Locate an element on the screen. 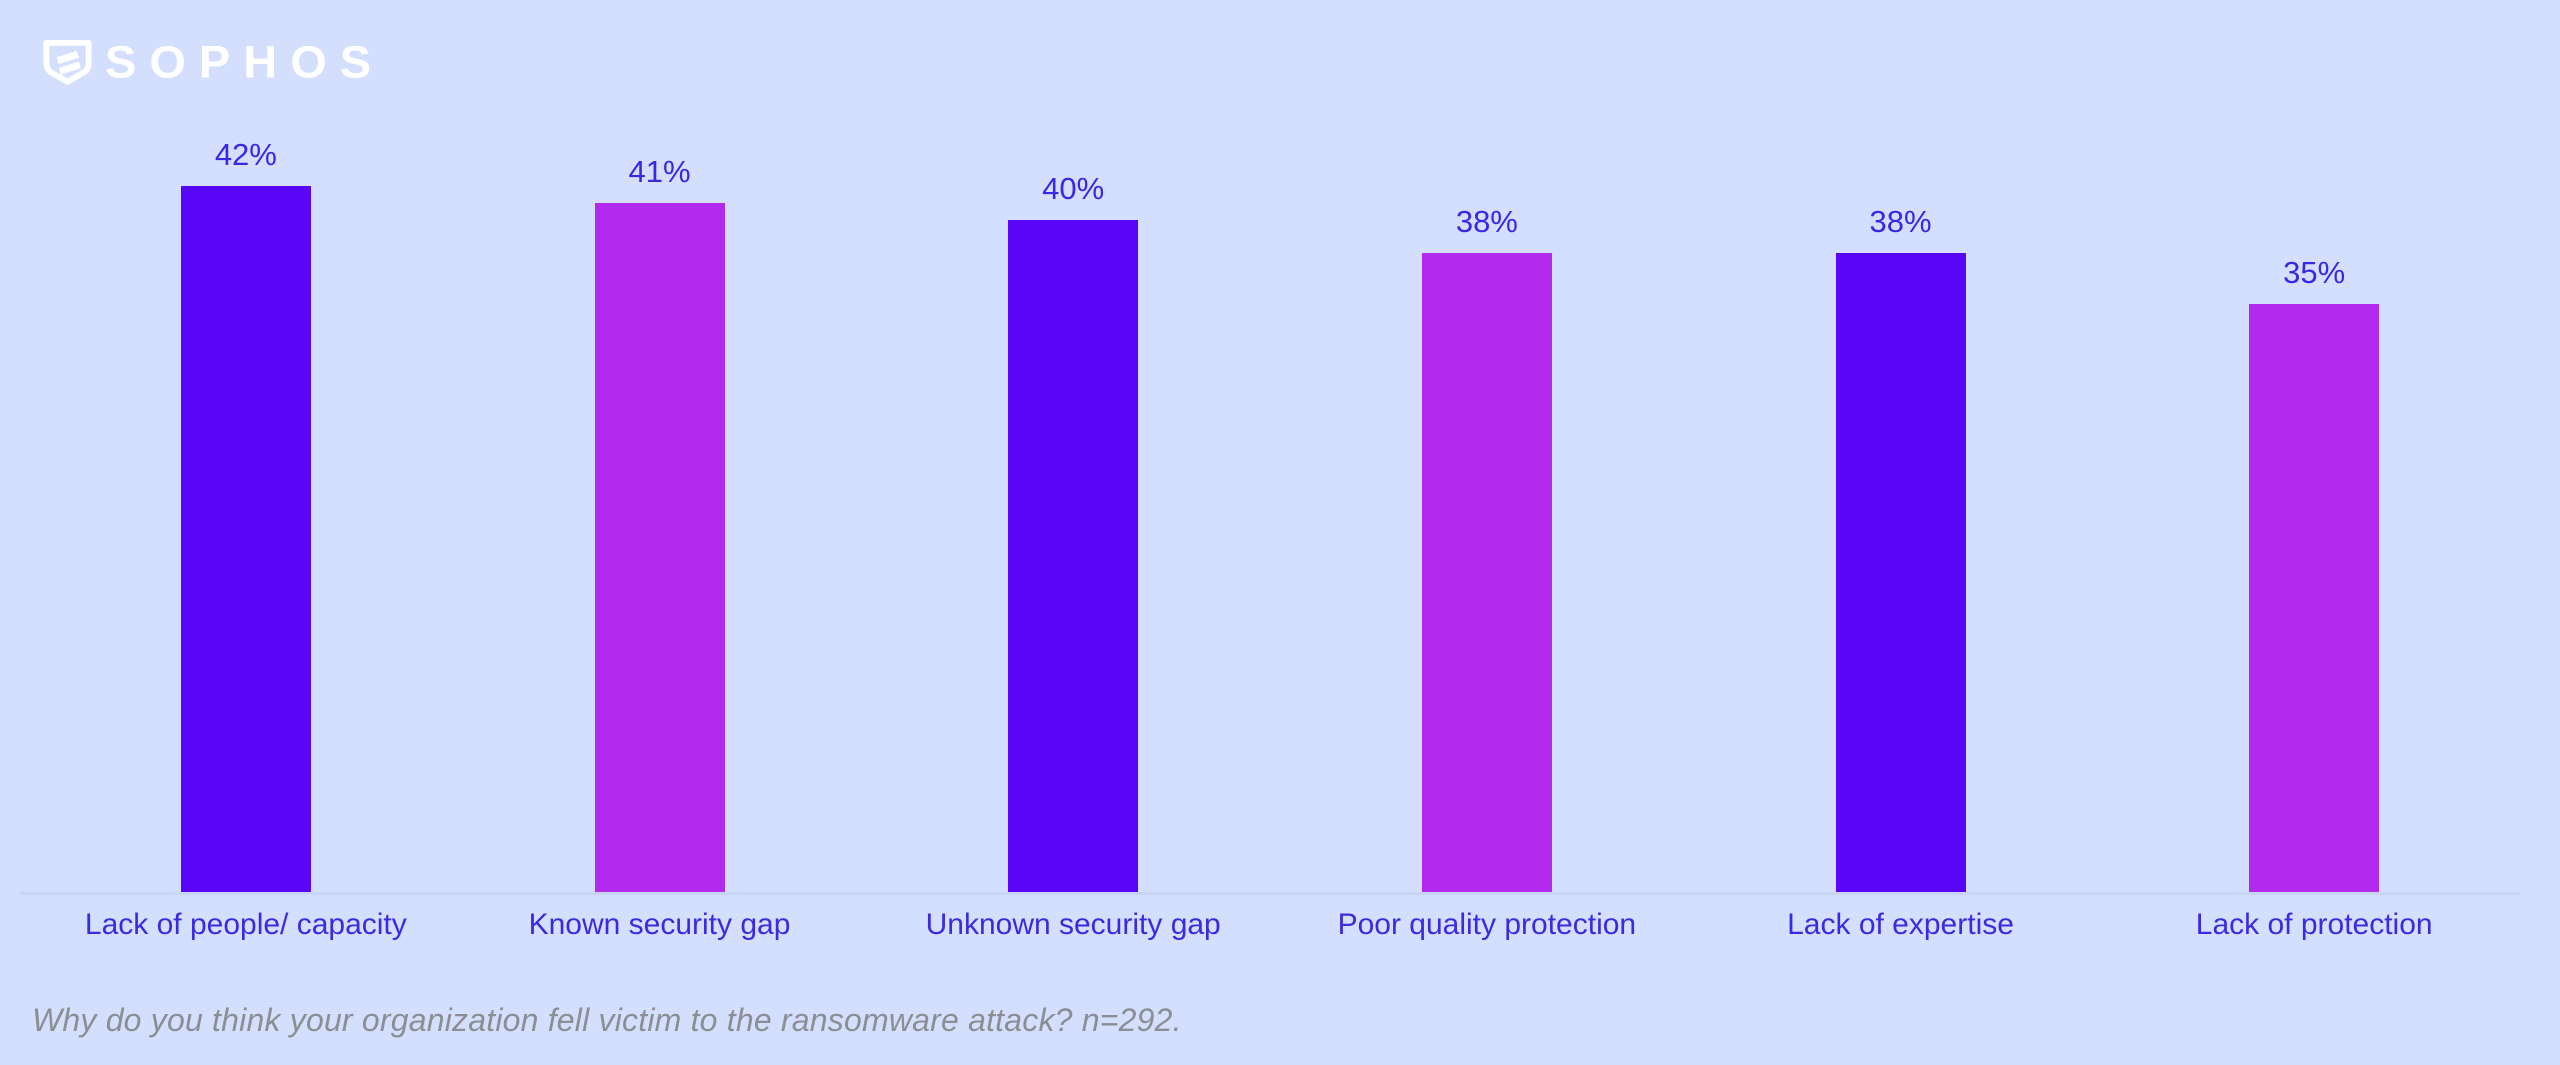  sophos-wordmark: SOPHOS is located at coordinates (245, 61).